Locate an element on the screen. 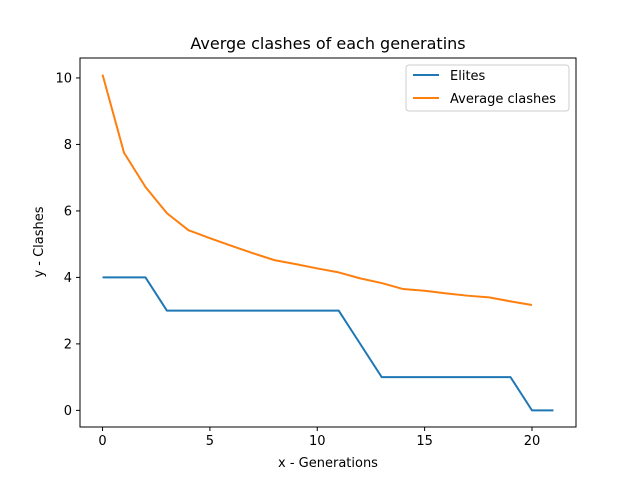  x-tick-label: 20 is located at coordinates (532, 441).